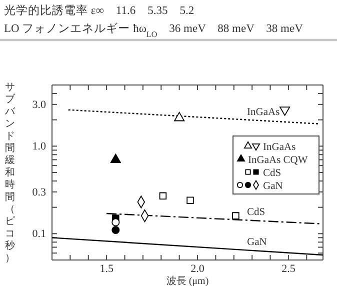 Image resolution: width=337 pixels, height=286 pixels. Describe the element at coordinates (10, 173) in the screenshot. I see `text: サブバンド間緩和時間（ピコ秒）` at that location.